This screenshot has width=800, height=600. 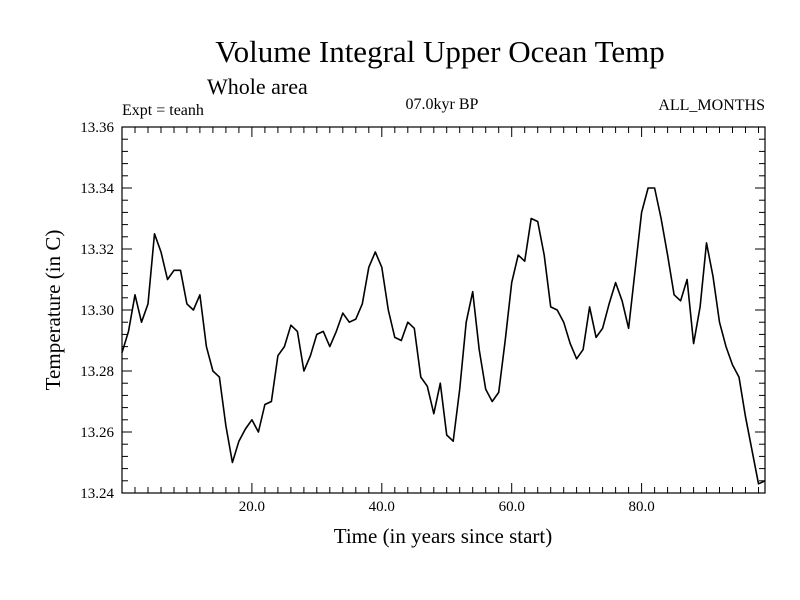 What do you see at coordinates (512, 507) in the screenshot?
I see `x-tick-label: 60.0` at bounding box center [512, 507].